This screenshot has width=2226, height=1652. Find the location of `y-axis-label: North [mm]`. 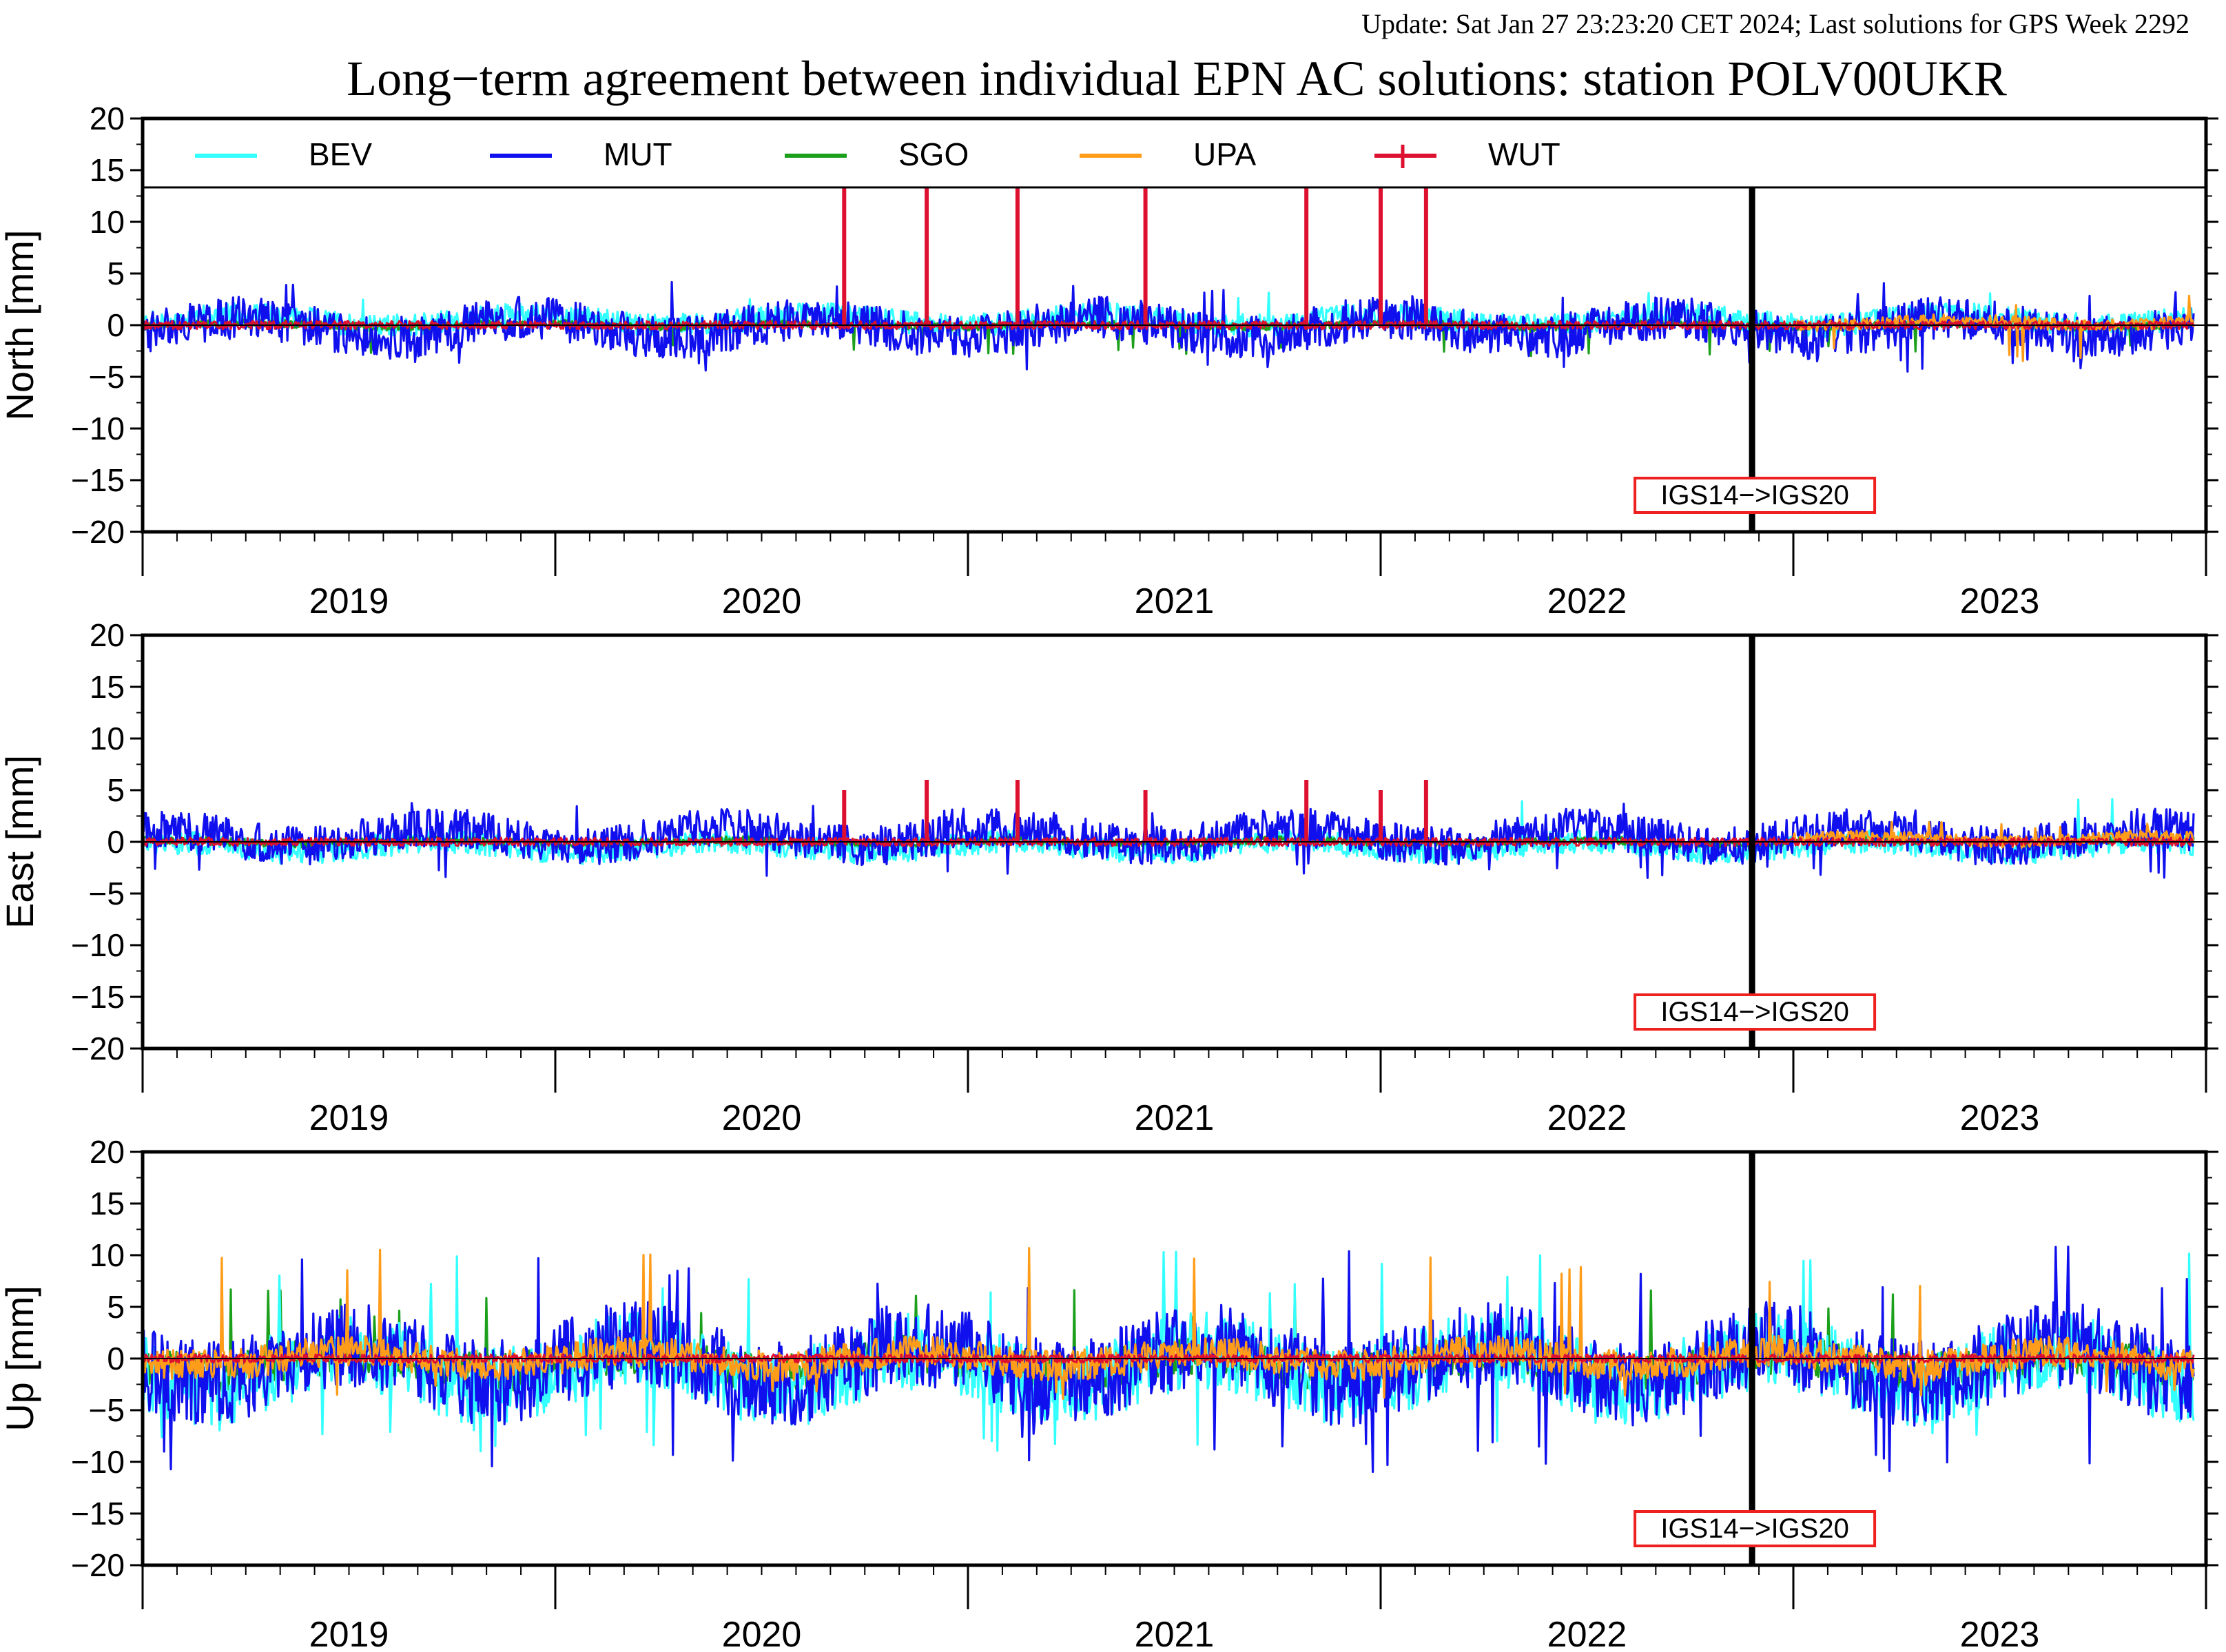

y-axis-label: North [mm] is located at coordinates (20, 325).